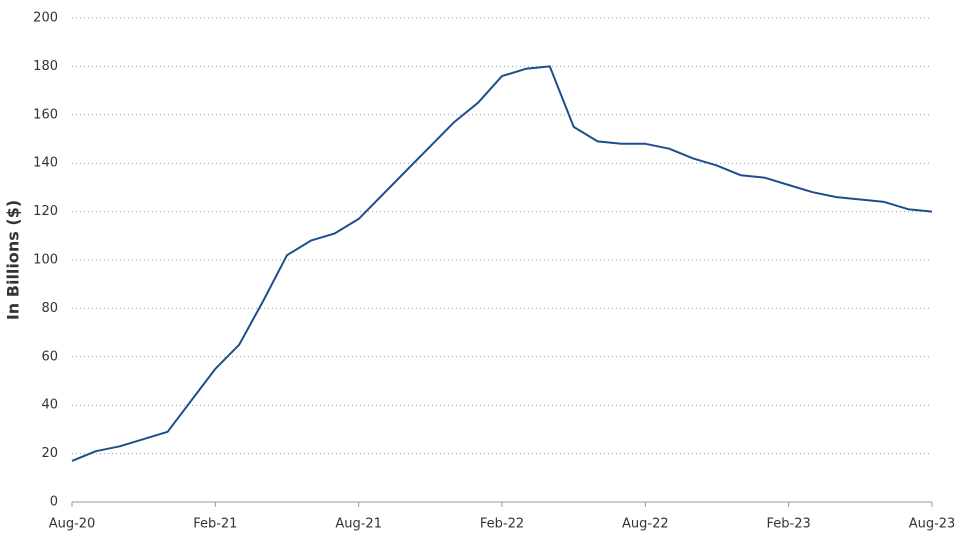  I want to click on y-tick-label: 80, so click(49, 308).